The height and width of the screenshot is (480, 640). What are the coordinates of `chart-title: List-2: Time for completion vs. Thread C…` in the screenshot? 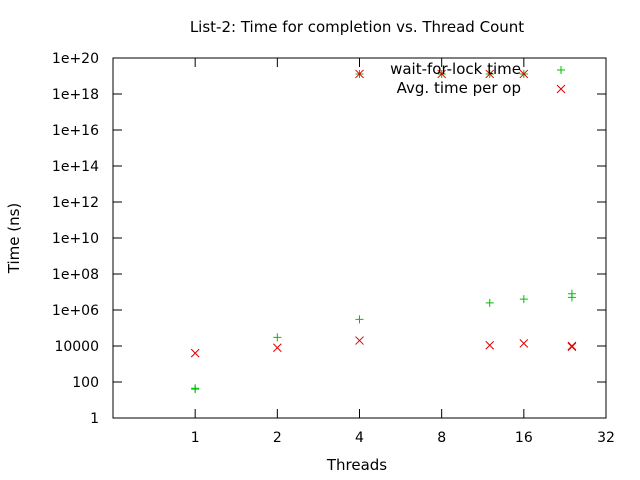 It's located at (357, 27).